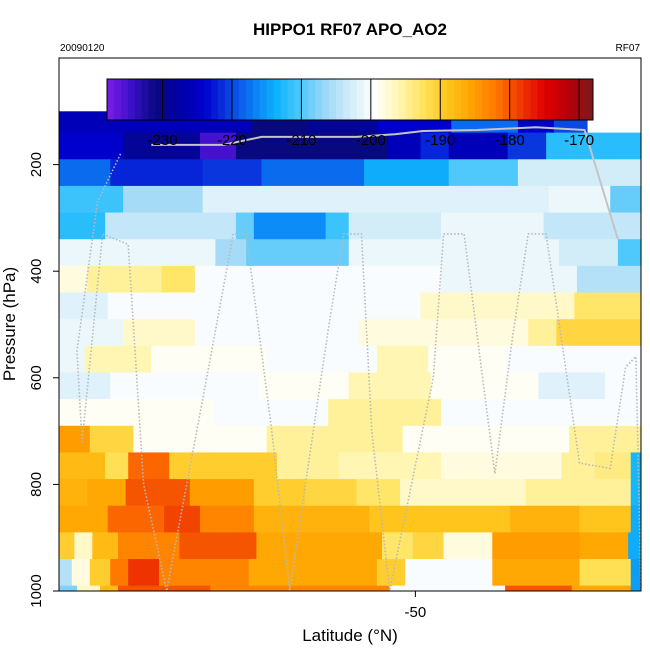 The width and height of the screenshot is (650, 650). Describe the element at coordinates (440, 140) in the screenshot. I see `colorbar-tick-label-4: -190` at that location.